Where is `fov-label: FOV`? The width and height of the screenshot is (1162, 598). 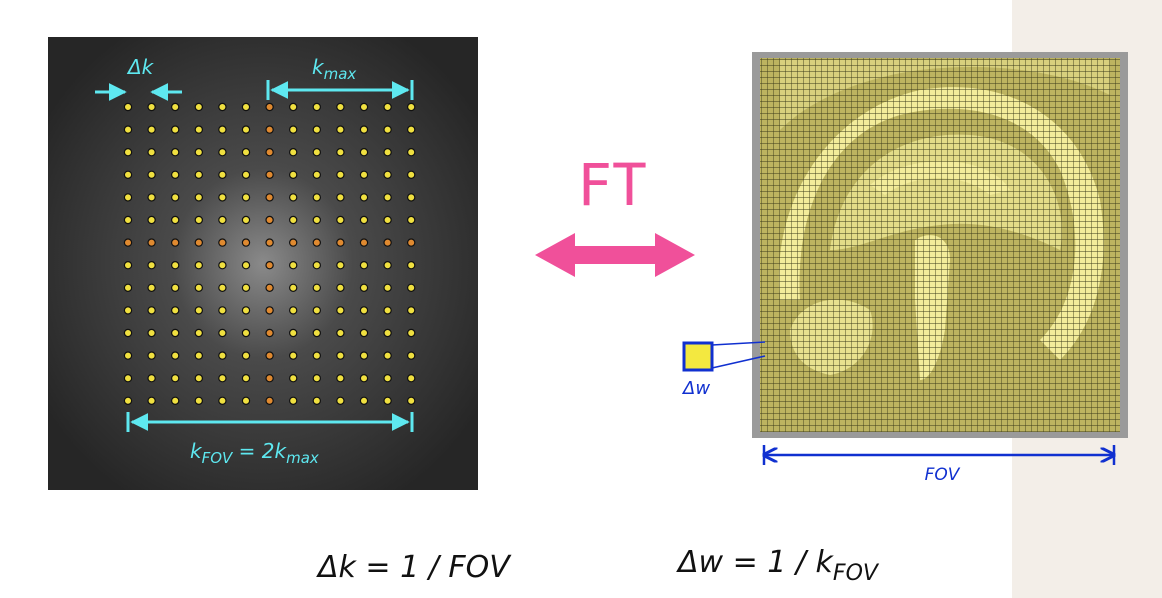 fov-label: FOV is located at coordinates (943, 475).